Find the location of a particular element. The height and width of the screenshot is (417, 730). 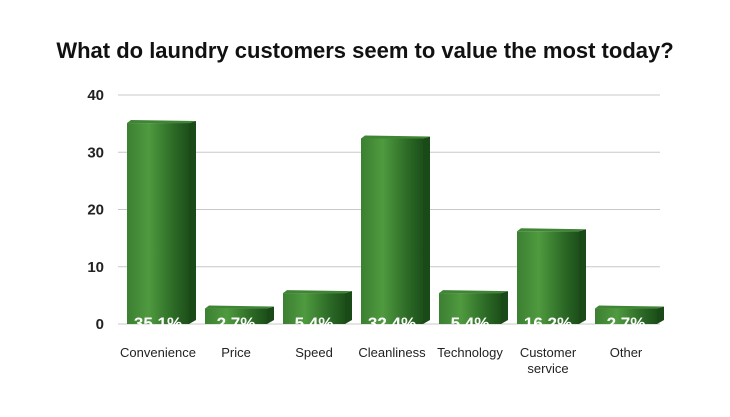

x-tick-label: Price is located at coordinates (236, 352).